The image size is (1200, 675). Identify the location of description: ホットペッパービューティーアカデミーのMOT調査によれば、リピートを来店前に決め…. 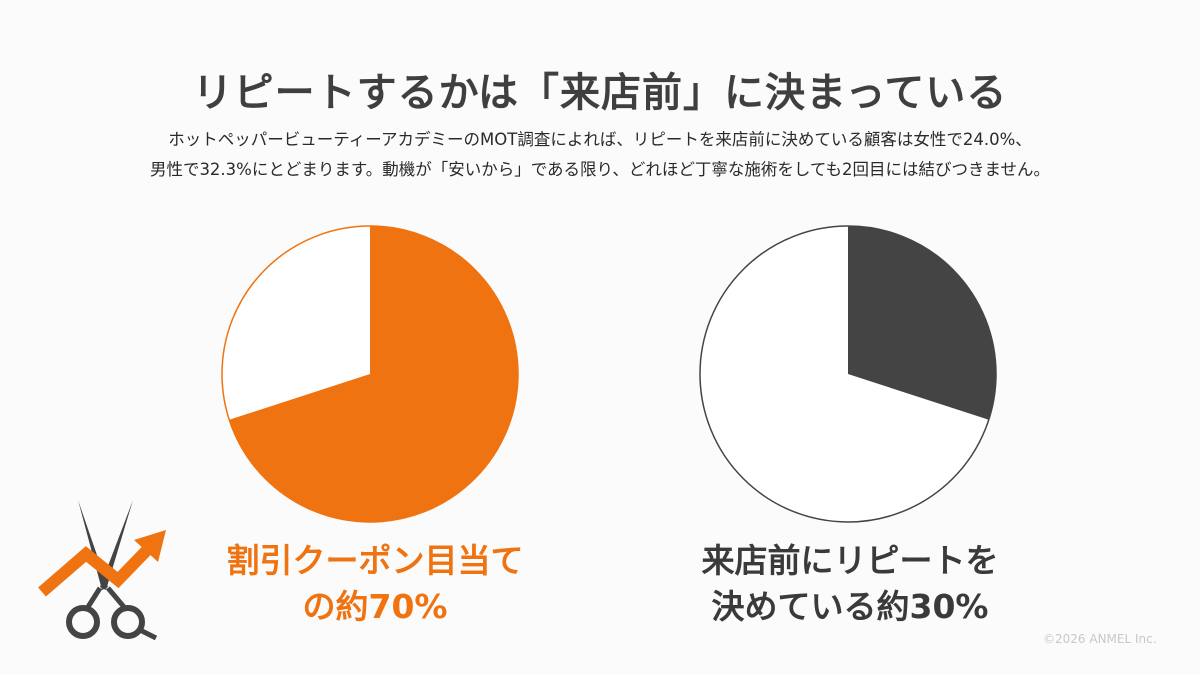
(600, 155).